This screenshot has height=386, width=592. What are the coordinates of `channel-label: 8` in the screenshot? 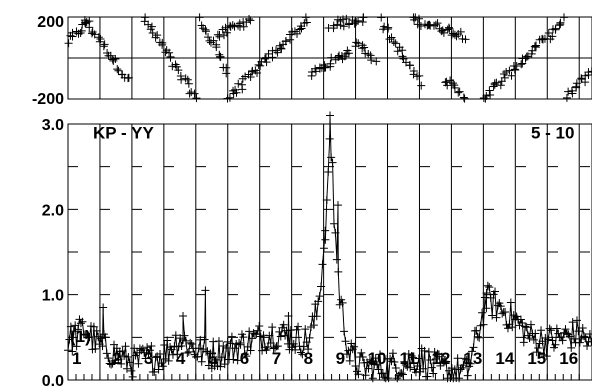 It's located at (308, 358).